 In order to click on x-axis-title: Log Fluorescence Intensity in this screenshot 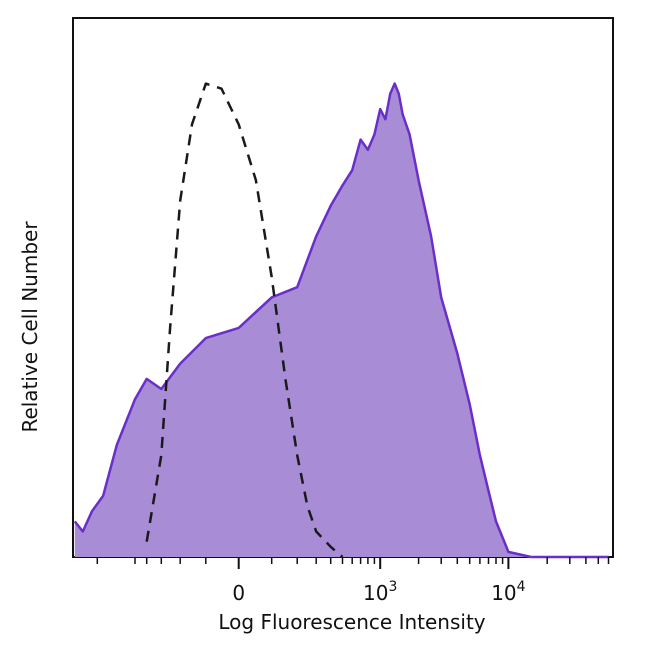, I will do `click(351, 622)`.